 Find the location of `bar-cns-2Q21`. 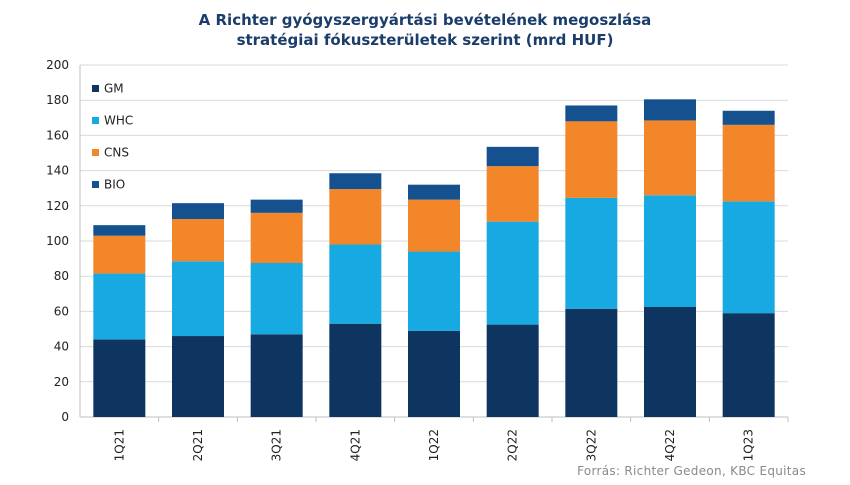

bar-cns-2Q21 is located at coordinates (198, 240).